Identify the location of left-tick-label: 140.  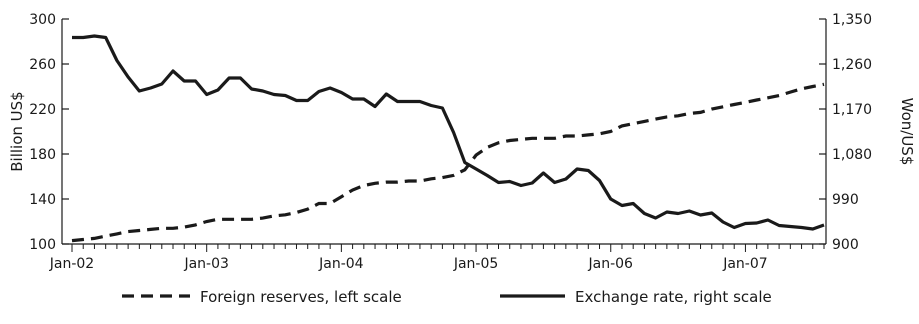
(42, 200).